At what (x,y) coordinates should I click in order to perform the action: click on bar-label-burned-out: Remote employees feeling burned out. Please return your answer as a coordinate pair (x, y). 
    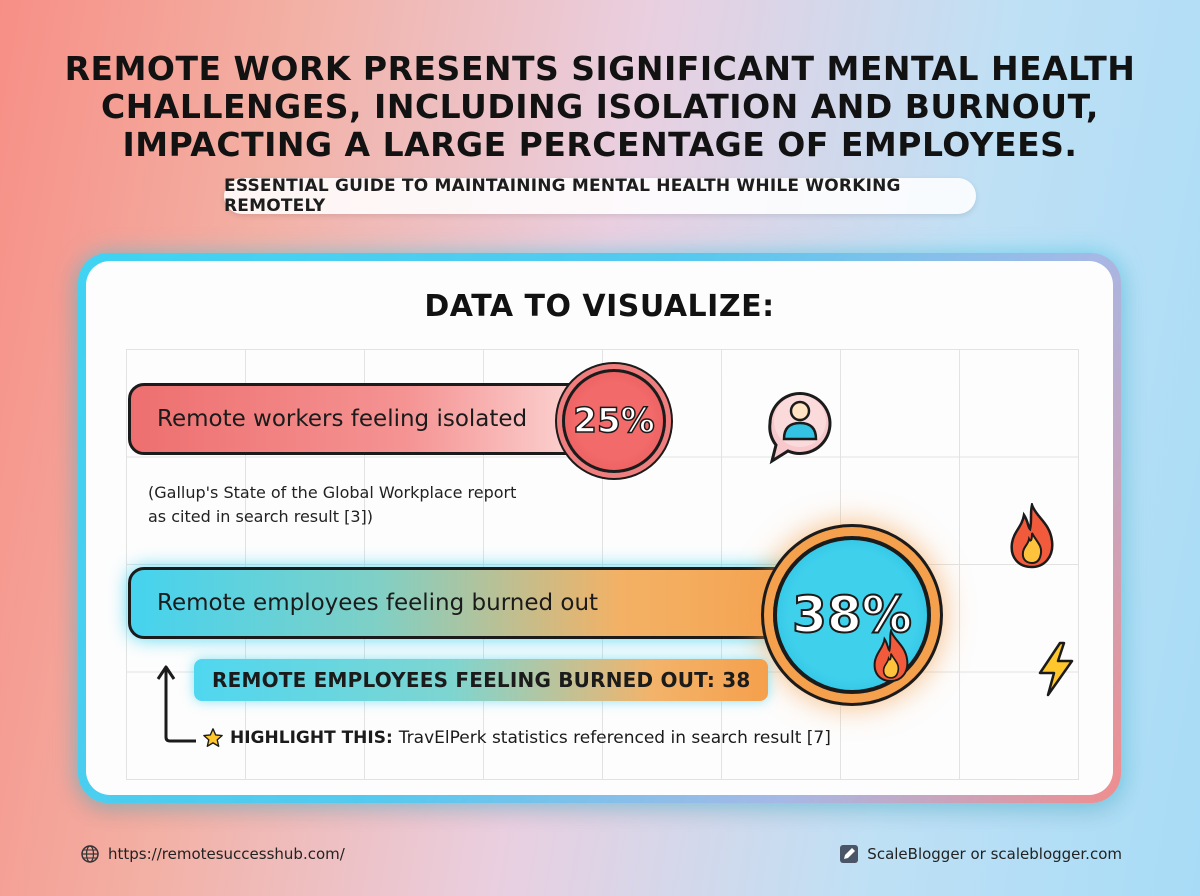
    Looking at the image, I should click on (378, 603).